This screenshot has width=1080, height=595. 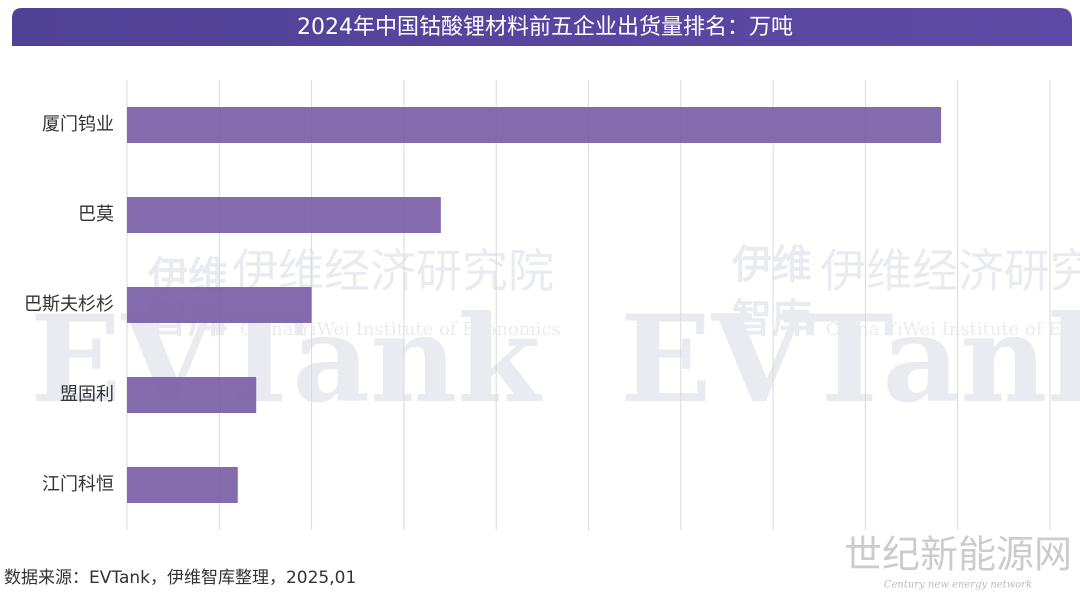 What do you see at coordinates (87, 394) in the screenshot?
I see `y-tick-label: 盟固利` at bounding box center [87, 394].